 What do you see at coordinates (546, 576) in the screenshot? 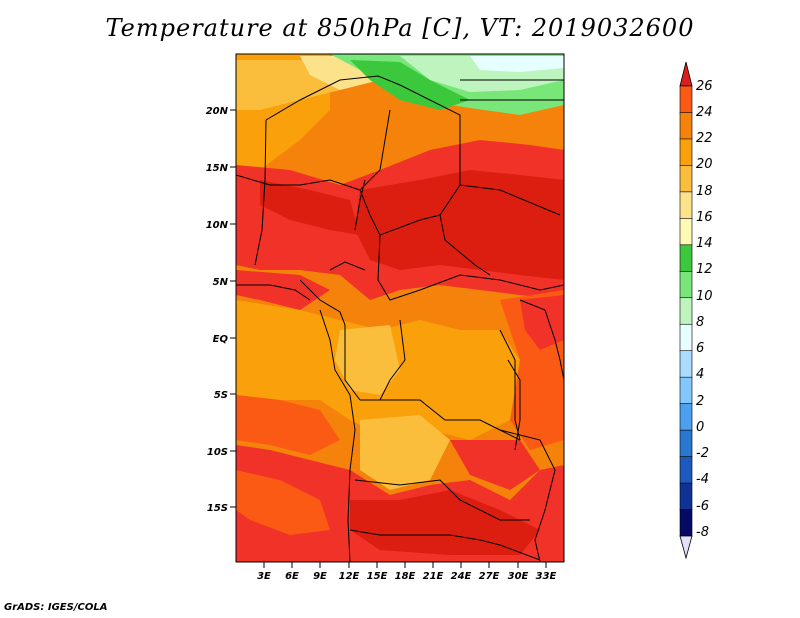
I see `lon-label: 33E` at bounding box center [546, 576].